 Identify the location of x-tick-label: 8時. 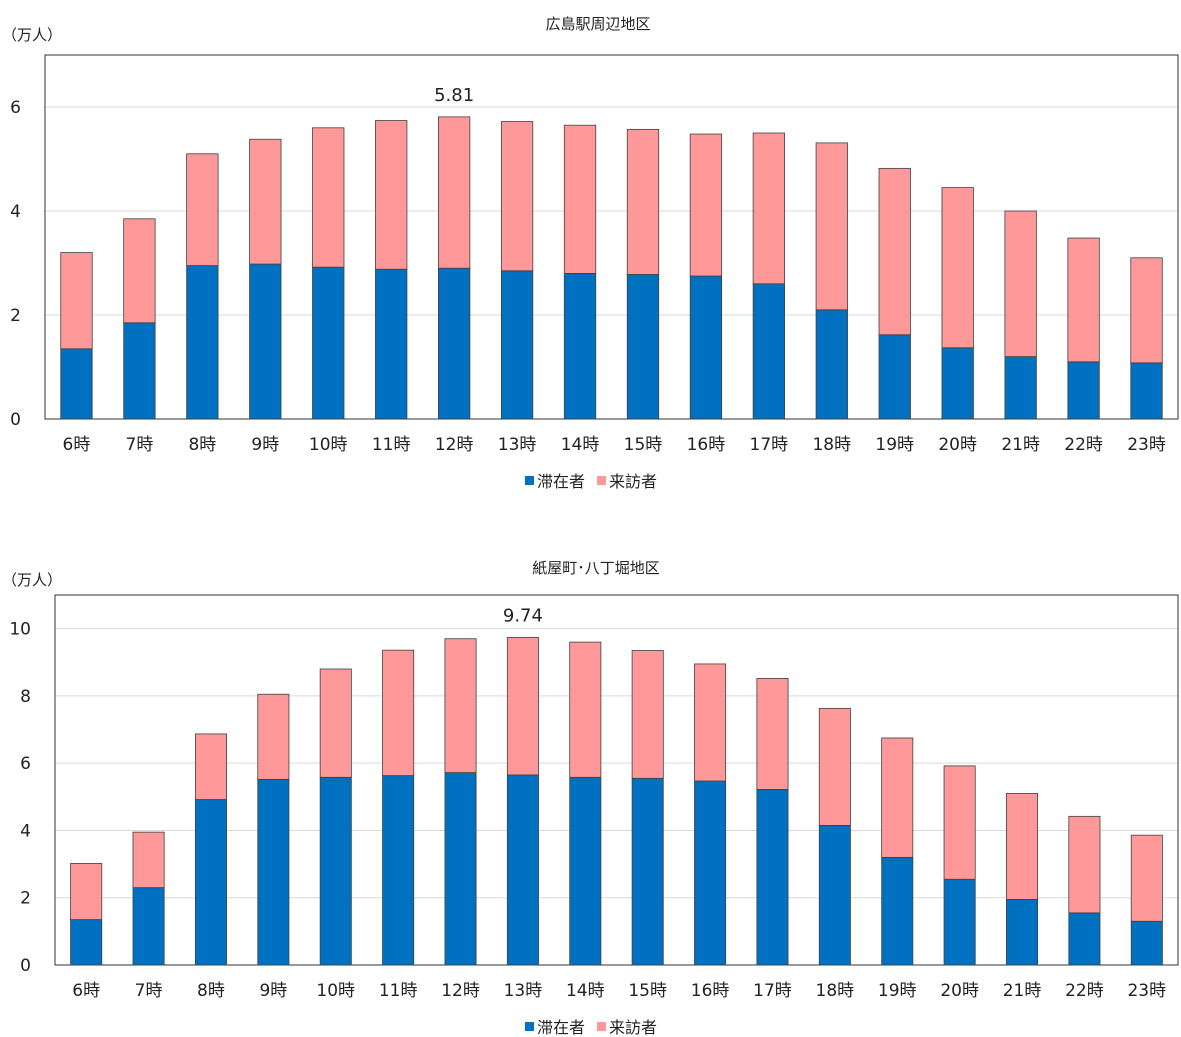
(211, 991).